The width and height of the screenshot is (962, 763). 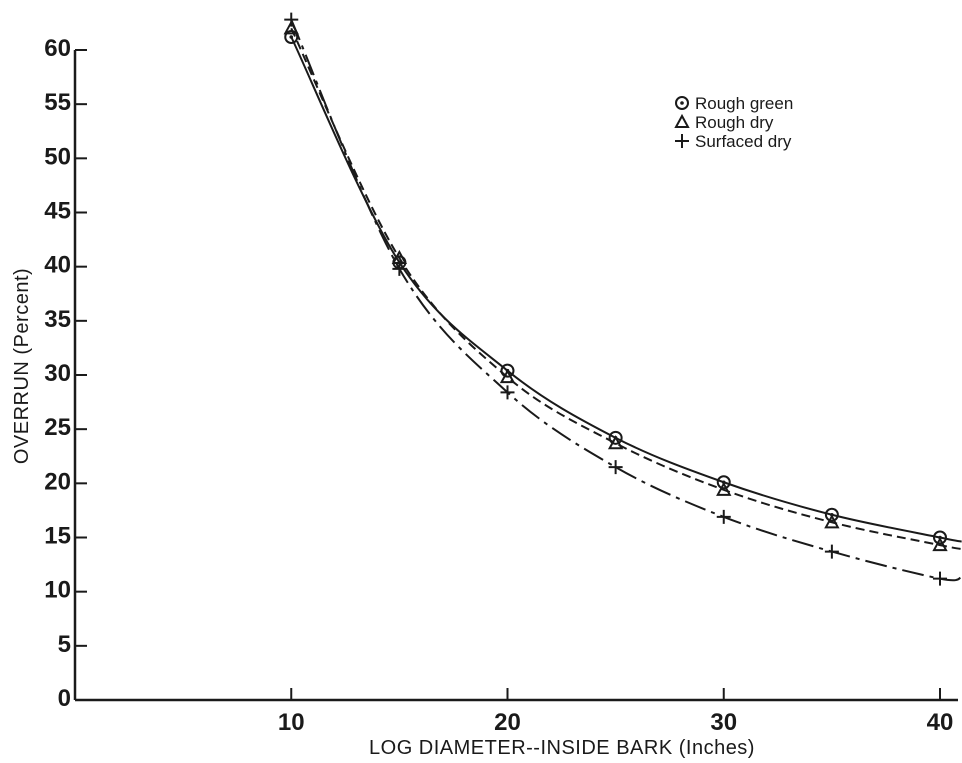 What do you see at coordinates (507, 722) in the screenshot?
I see `x-tick-label: 20` at bounding box center [507, 722].